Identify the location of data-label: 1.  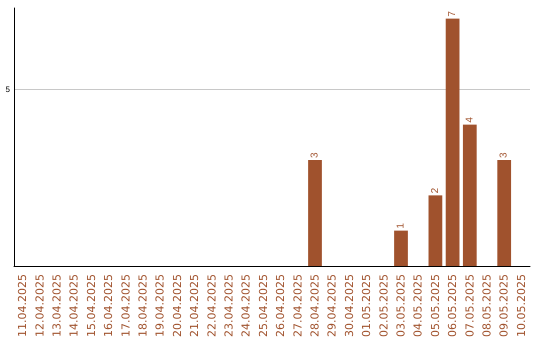
(401, 225).